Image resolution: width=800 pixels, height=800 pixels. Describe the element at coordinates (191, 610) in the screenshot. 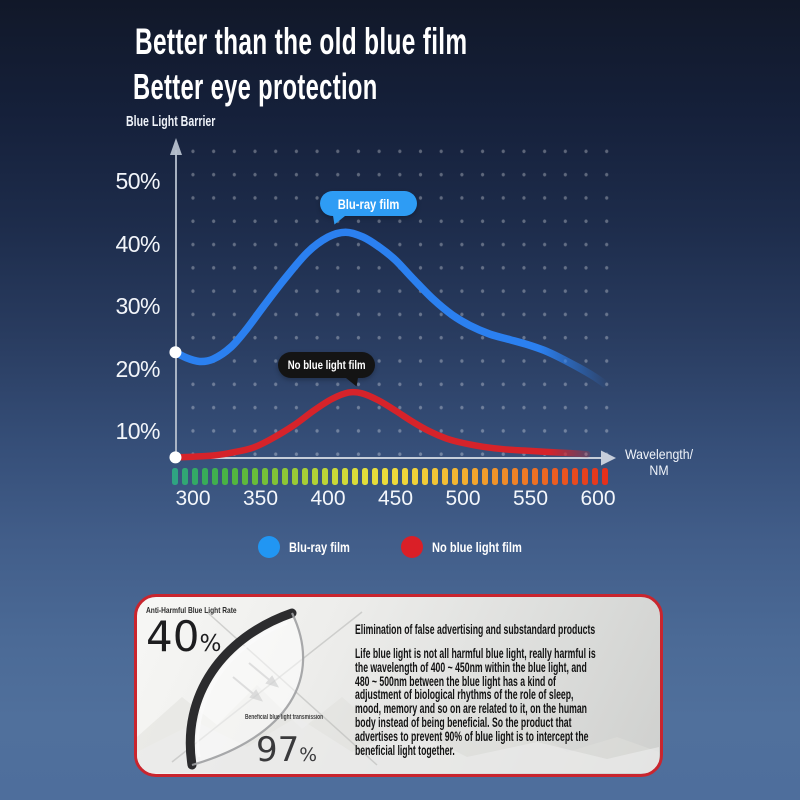

I see `anti-harmful-rate-label: Anti-Harmful Blue Light Rate` at that location.